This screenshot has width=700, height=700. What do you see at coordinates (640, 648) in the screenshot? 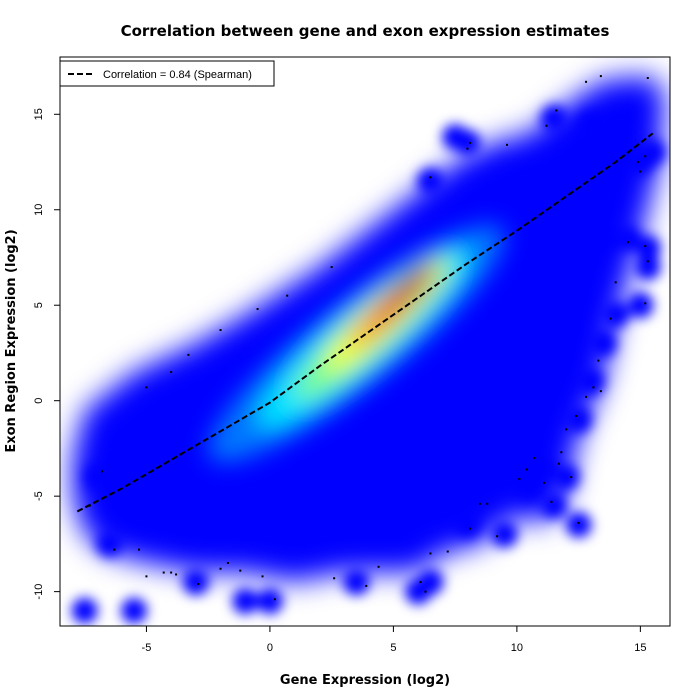
I see `x-tick-label: 15` at bounding box center [640, 648].